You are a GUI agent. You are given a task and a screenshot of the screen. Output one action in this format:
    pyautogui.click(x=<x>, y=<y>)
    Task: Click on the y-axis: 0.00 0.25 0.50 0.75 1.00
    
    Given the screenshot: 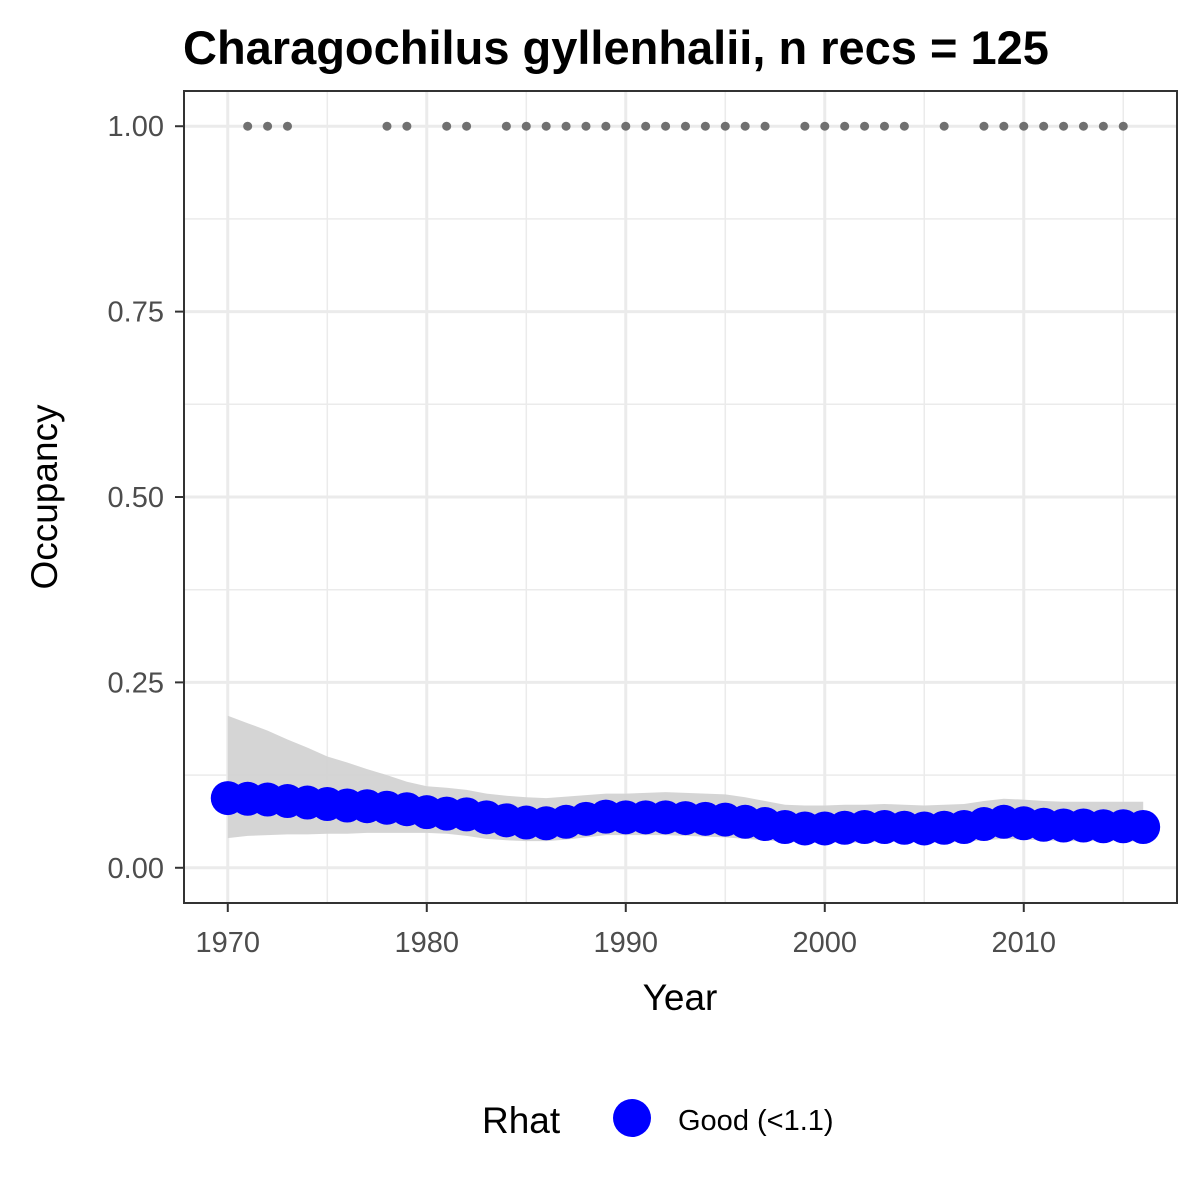 What is the action you would take?
    pyautogui.click(x=146, y=498)
    